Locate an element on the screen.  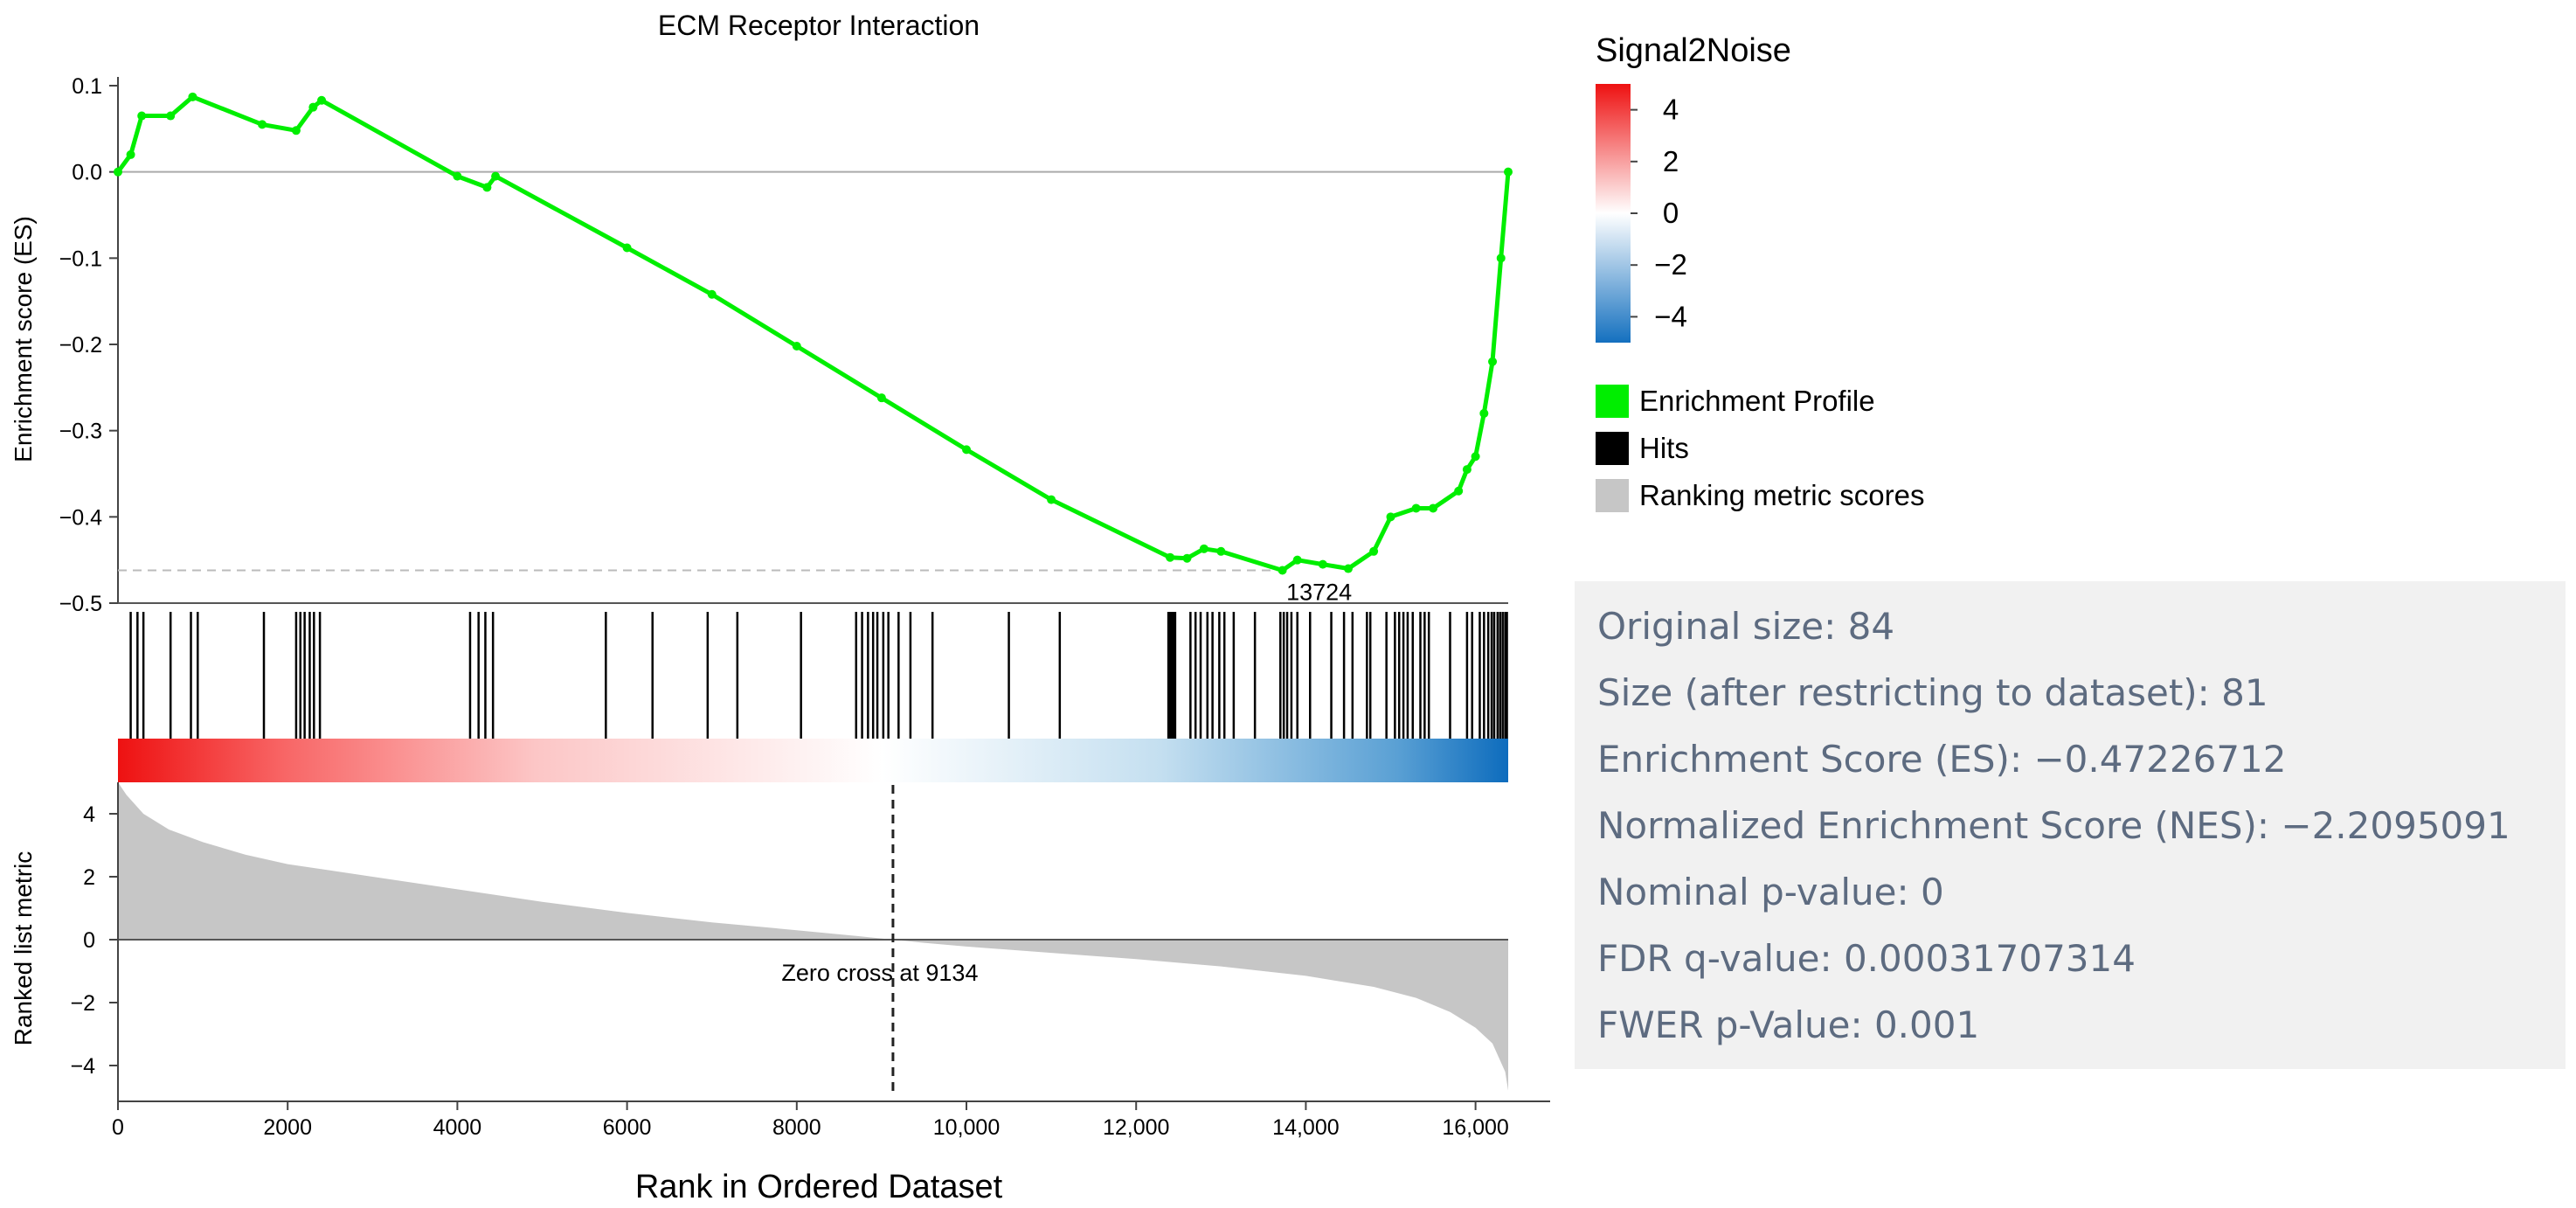
x-tick-label: 10,000 is located at coordinates (966, 1127).